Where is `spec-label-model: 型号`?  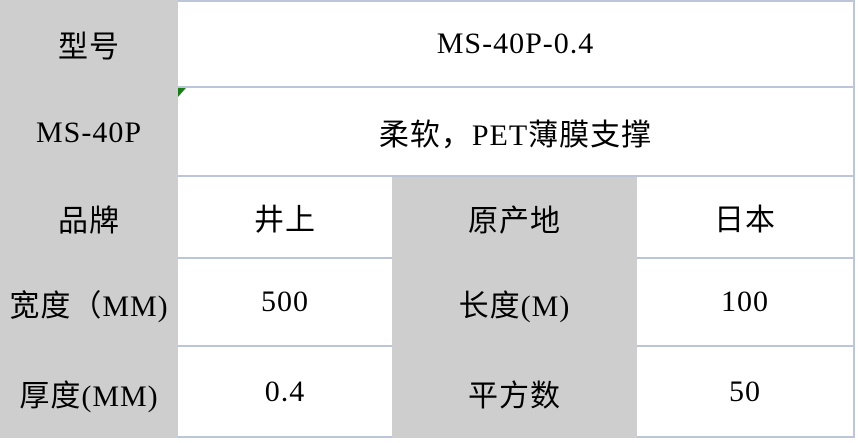
spec-label-model: 型号 is located at coordinates (89, 44).